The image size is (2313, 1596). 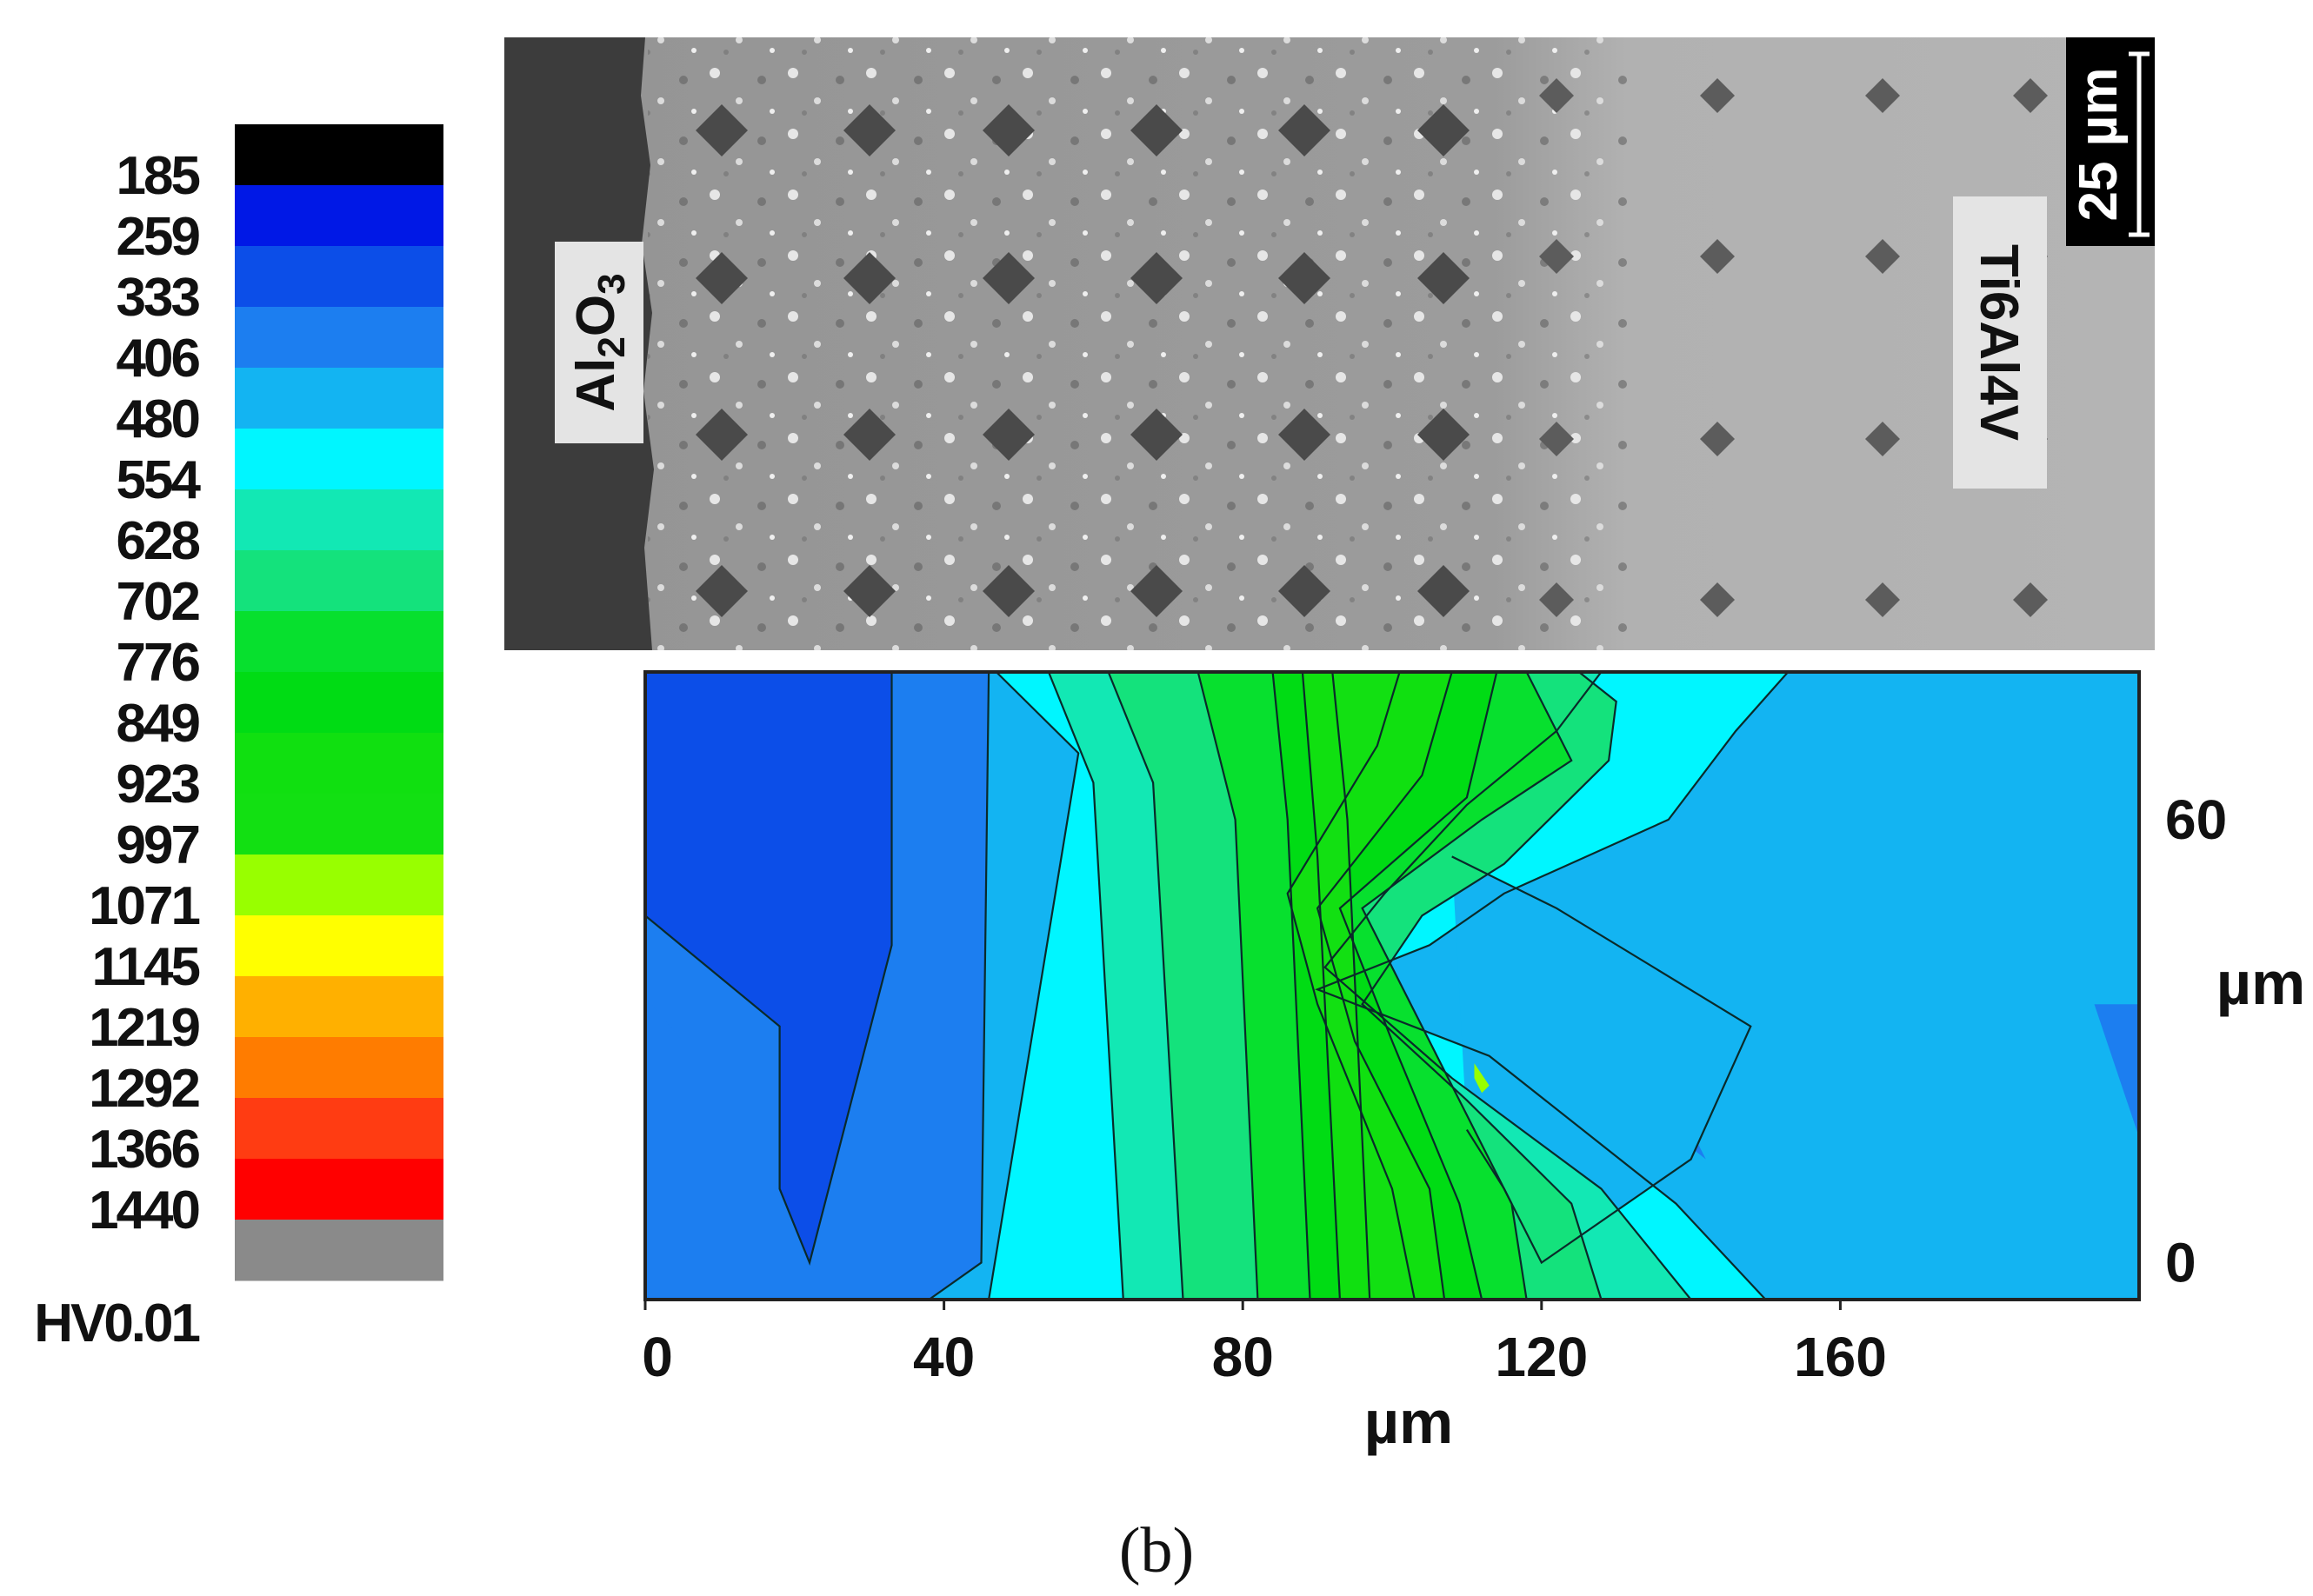 I want to click on colorbar, so click(x=339, y=702).